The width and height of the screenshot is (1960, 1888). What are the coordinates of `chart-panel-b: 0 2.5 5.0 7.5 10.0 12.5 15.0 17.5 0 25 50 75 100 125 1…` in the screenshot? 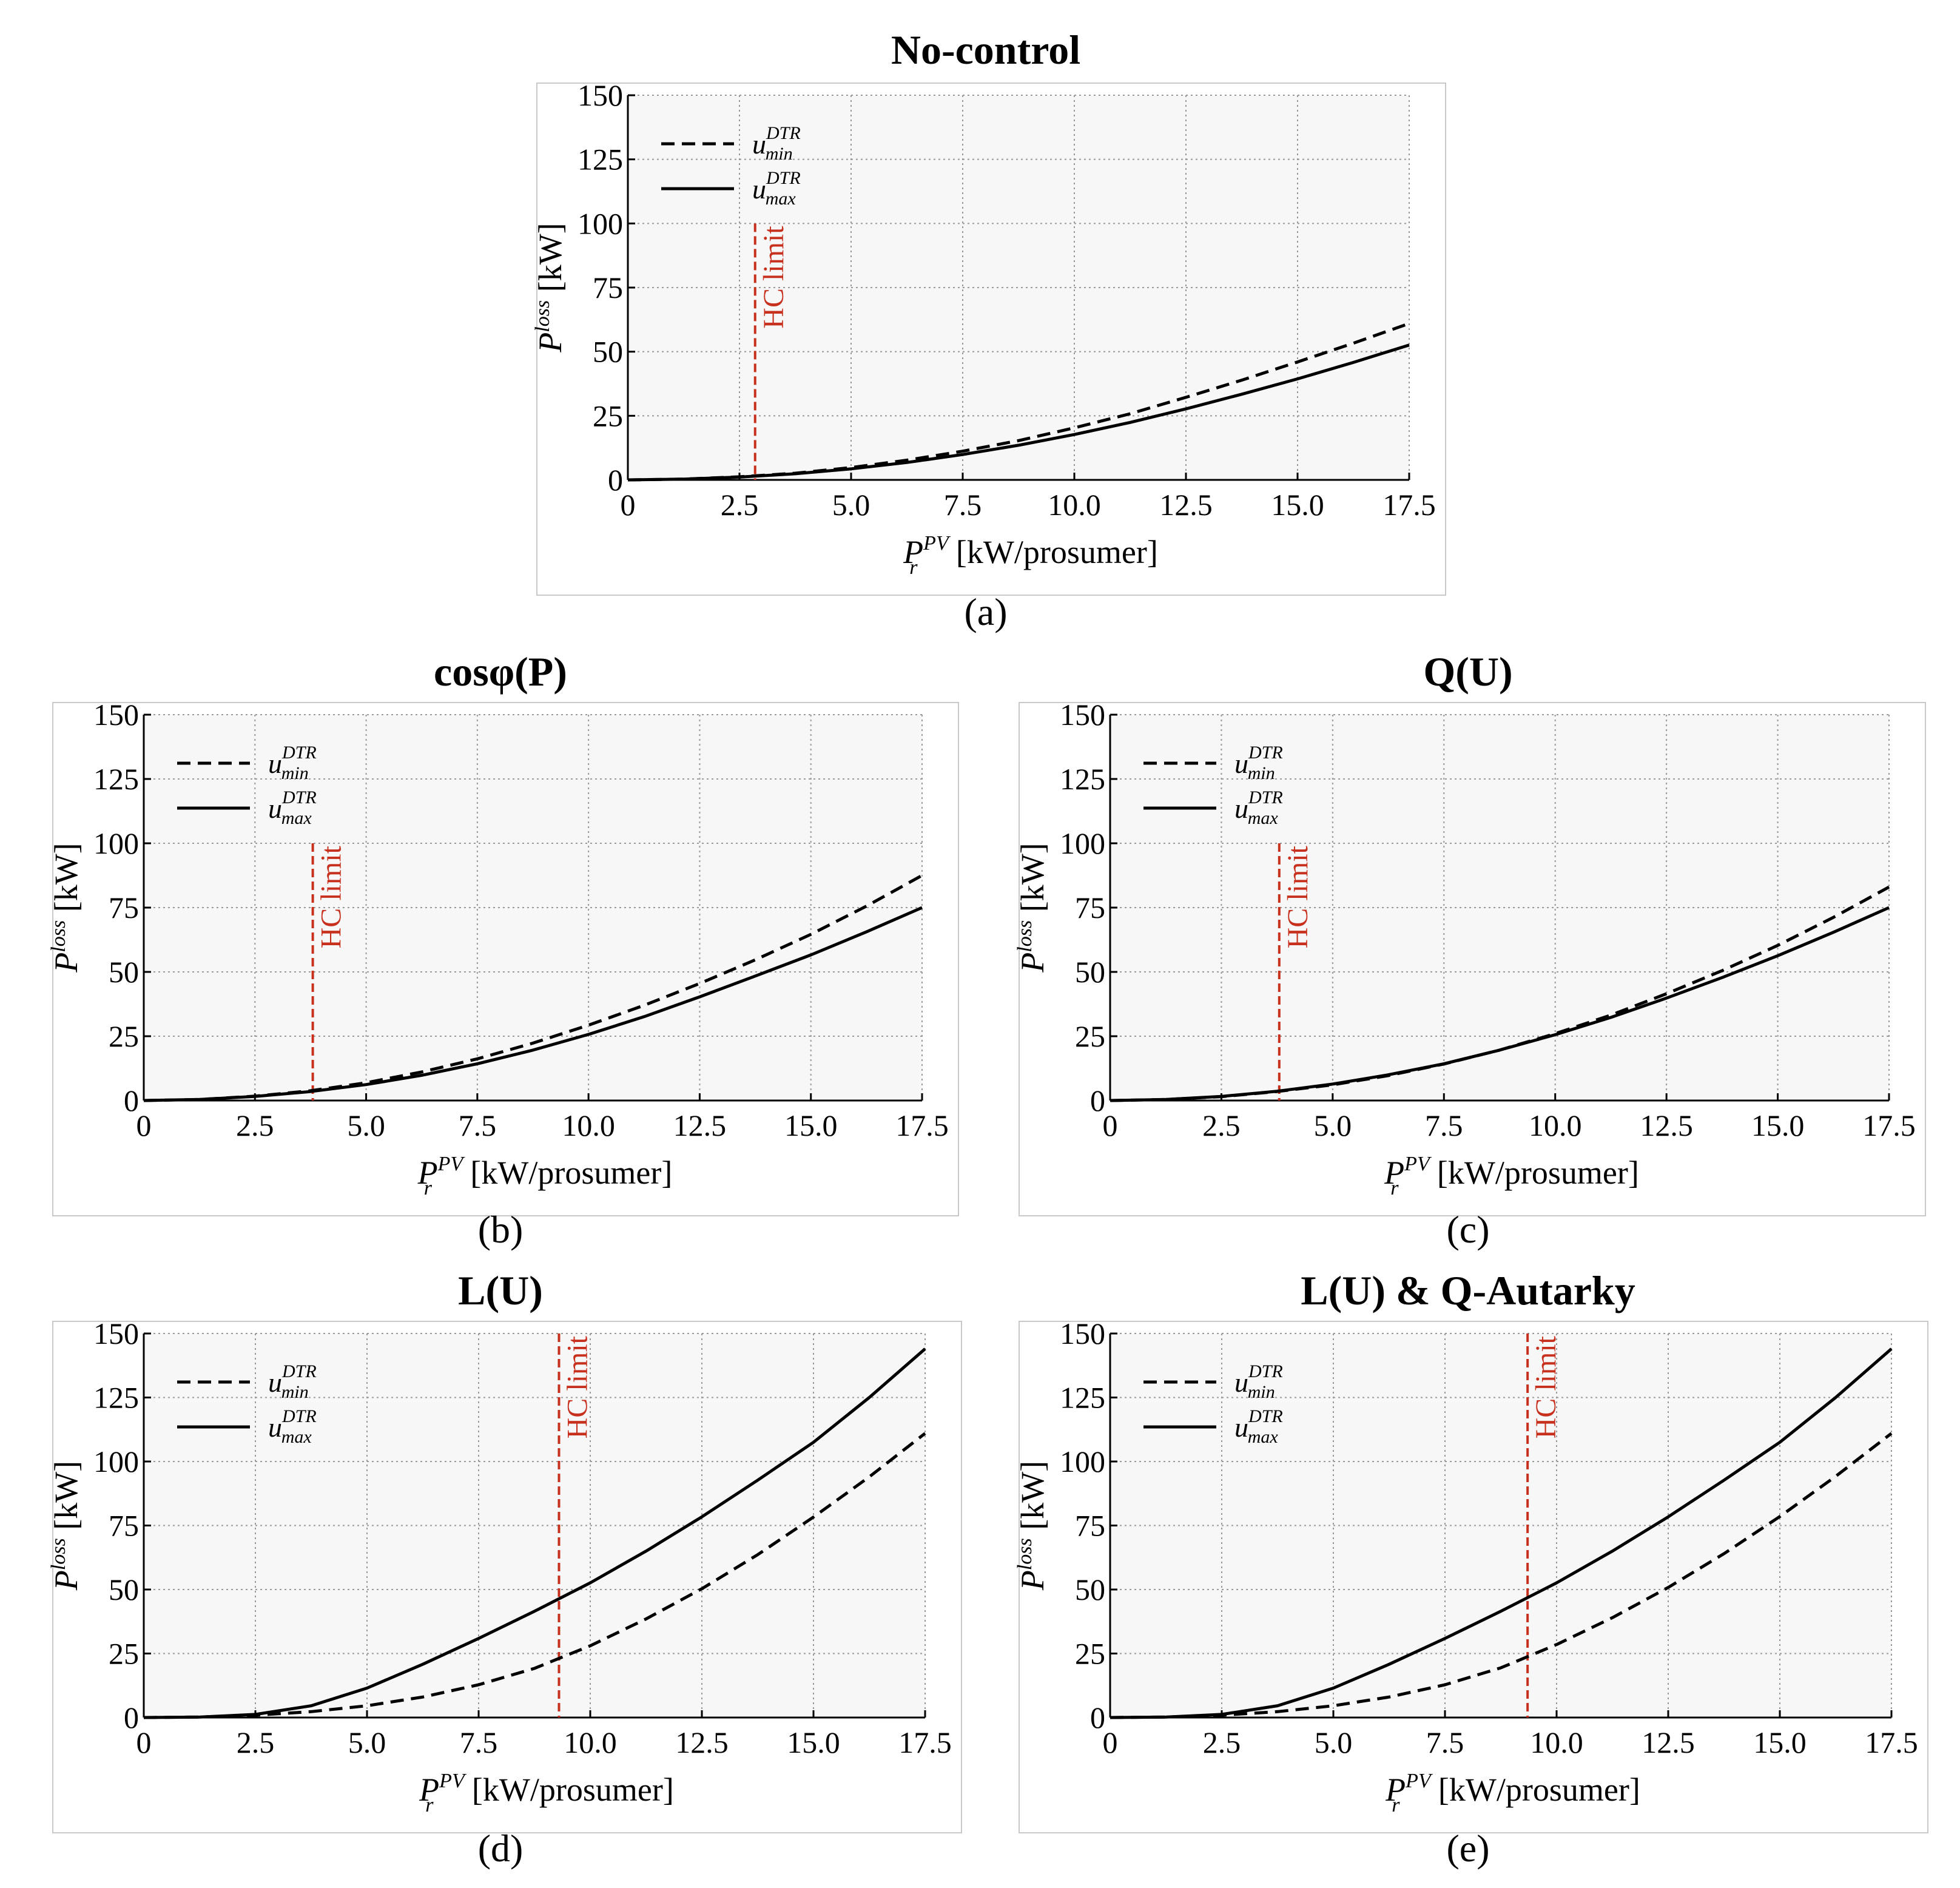 It's located at (503, 950).